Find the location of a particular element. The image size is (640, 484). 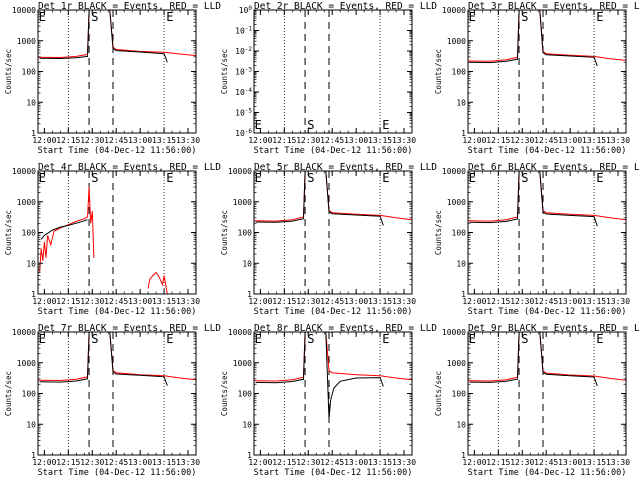

lld-series-line is located at coordinates (333, 357).